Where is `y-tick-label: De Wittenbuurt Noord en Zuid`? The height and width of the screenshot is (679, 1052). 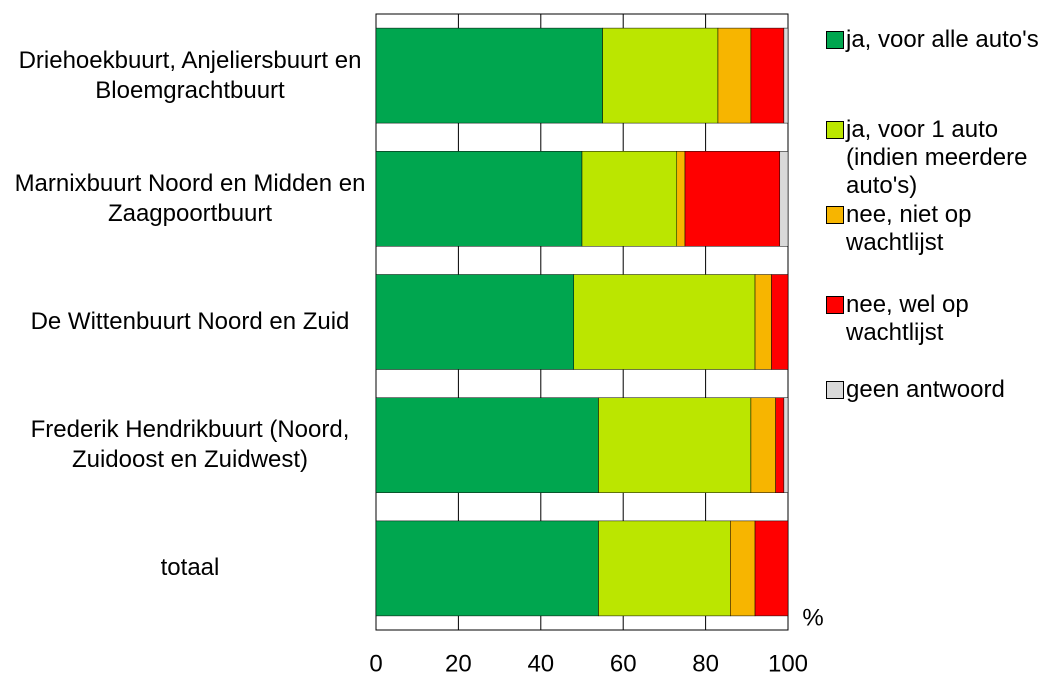 y-tick-label: De Wittenbuurt Noord en Zuid is located at coordinates (190, 321).